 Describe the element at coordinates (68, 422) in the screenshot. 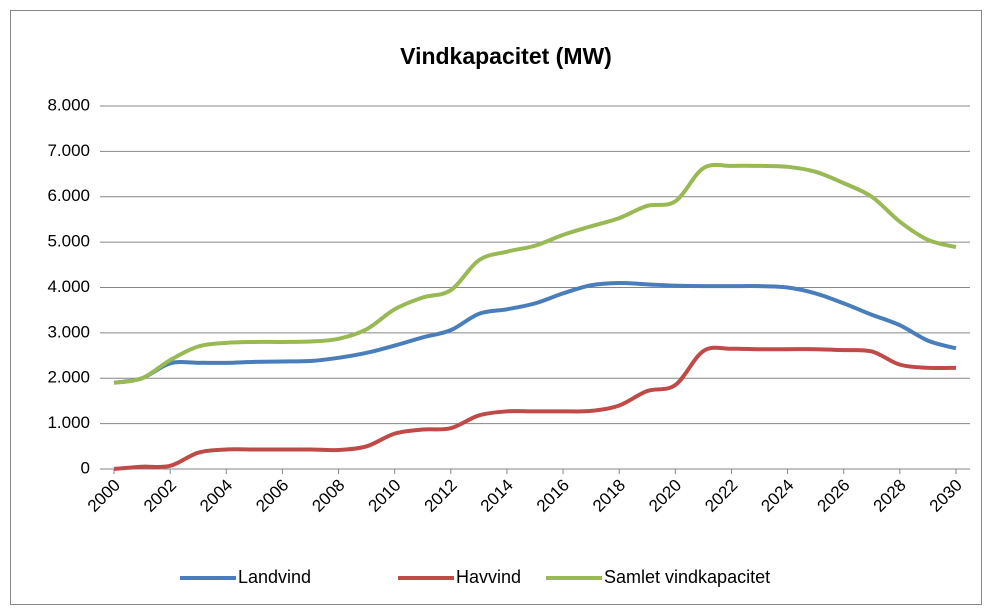

I see `y-tick-label: 1.000` at that location.